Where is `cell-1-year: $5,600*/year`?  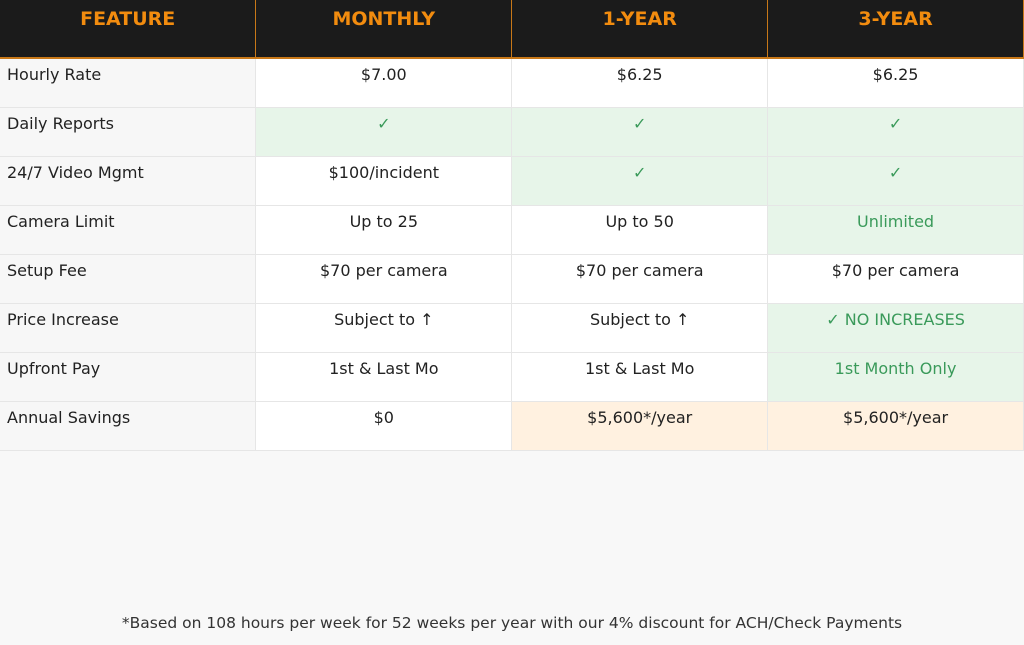 cell-1-year: $5,600*/year is located at coordinates (640, 425).